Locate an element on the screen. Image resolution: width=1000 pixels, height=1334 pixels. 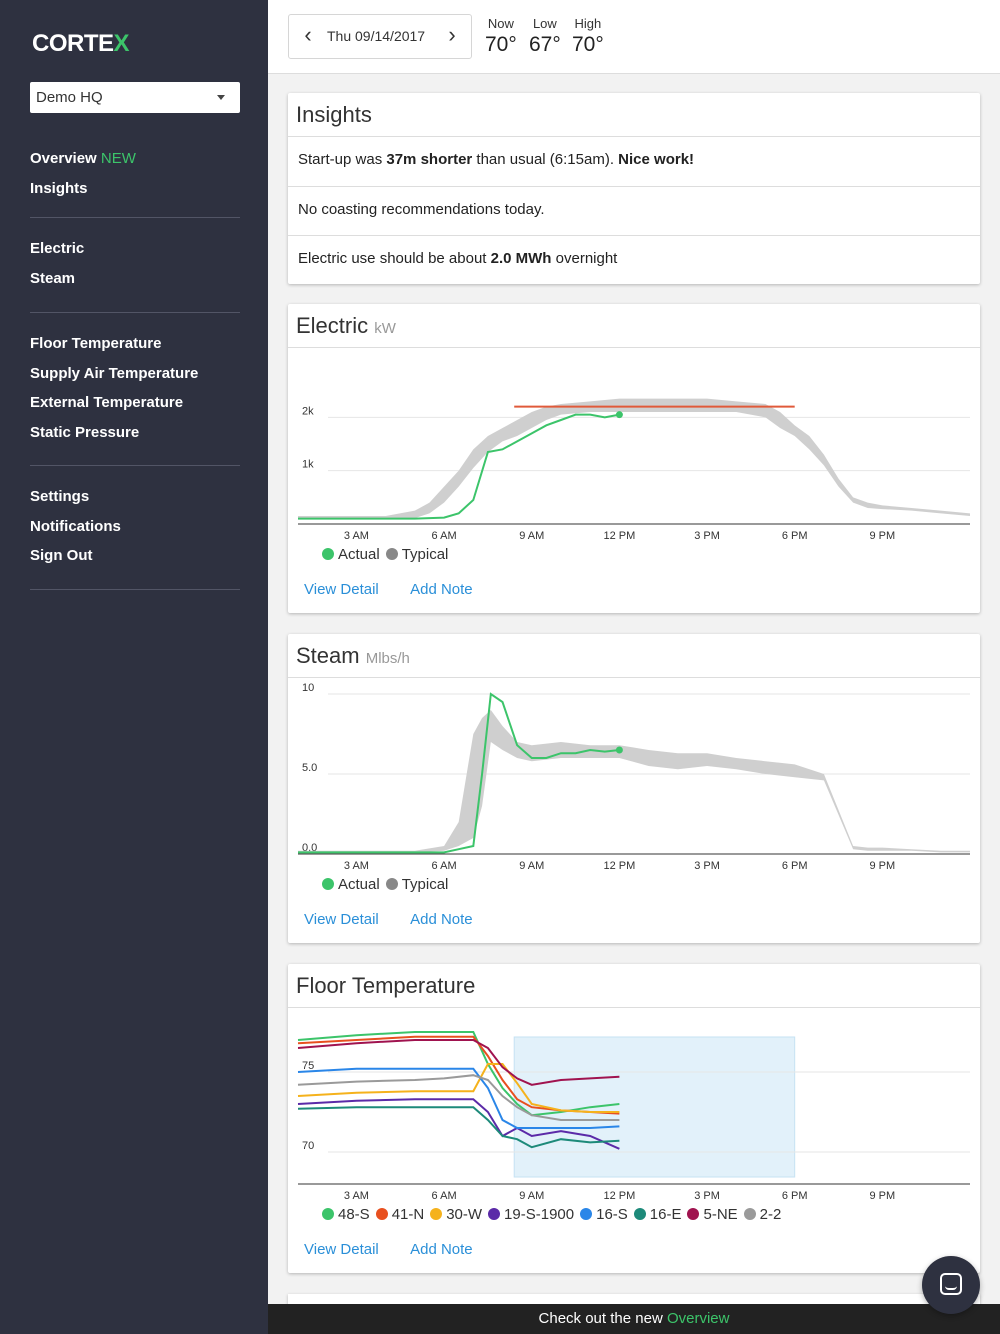
insight-text: than usual (6:15am). is located at coordinates (545, 159).